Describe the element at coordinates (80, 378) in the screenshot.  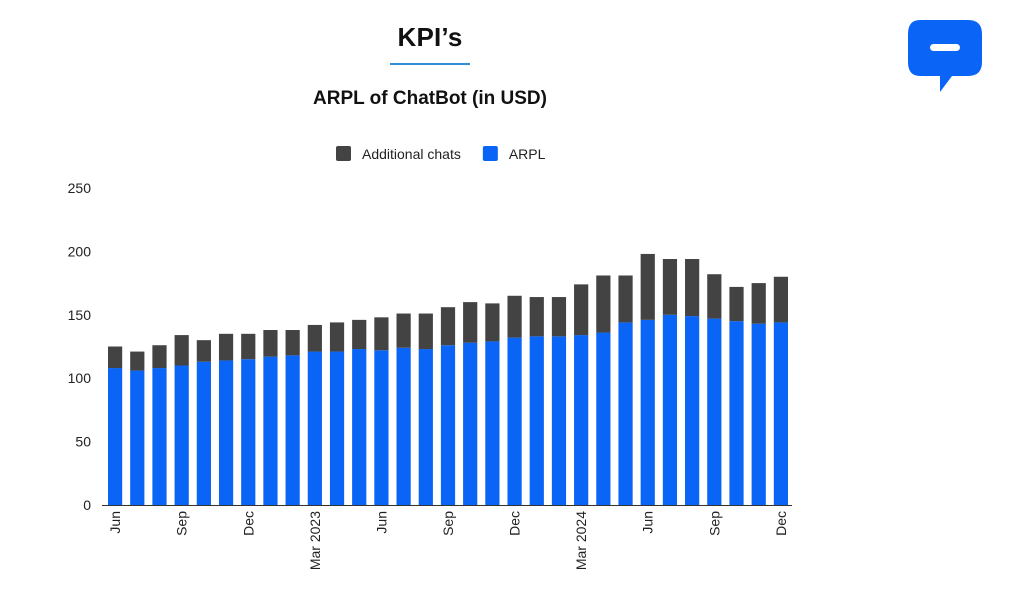
I see `y-tick-label: 100` at that location.